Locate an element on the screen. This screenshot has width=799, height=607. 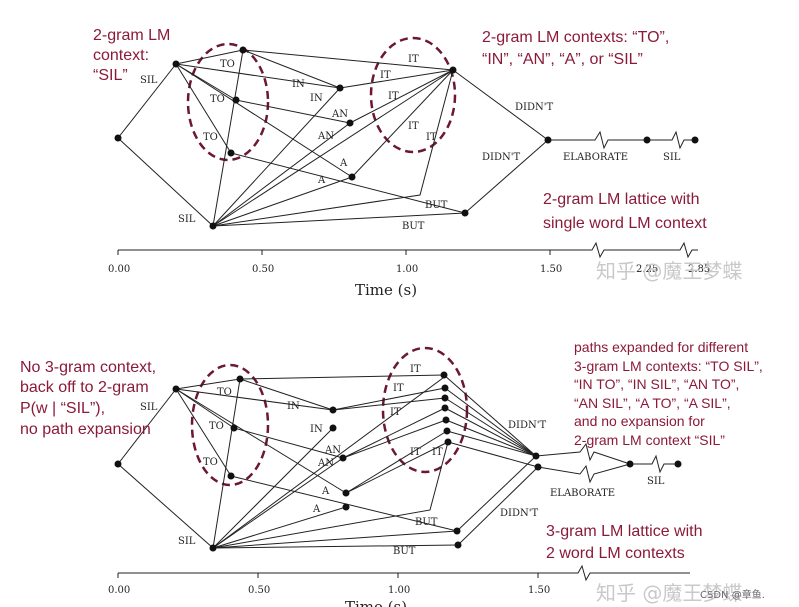
annotation-line: 3-gram LM lattice with is located at coordinates (624, 531).